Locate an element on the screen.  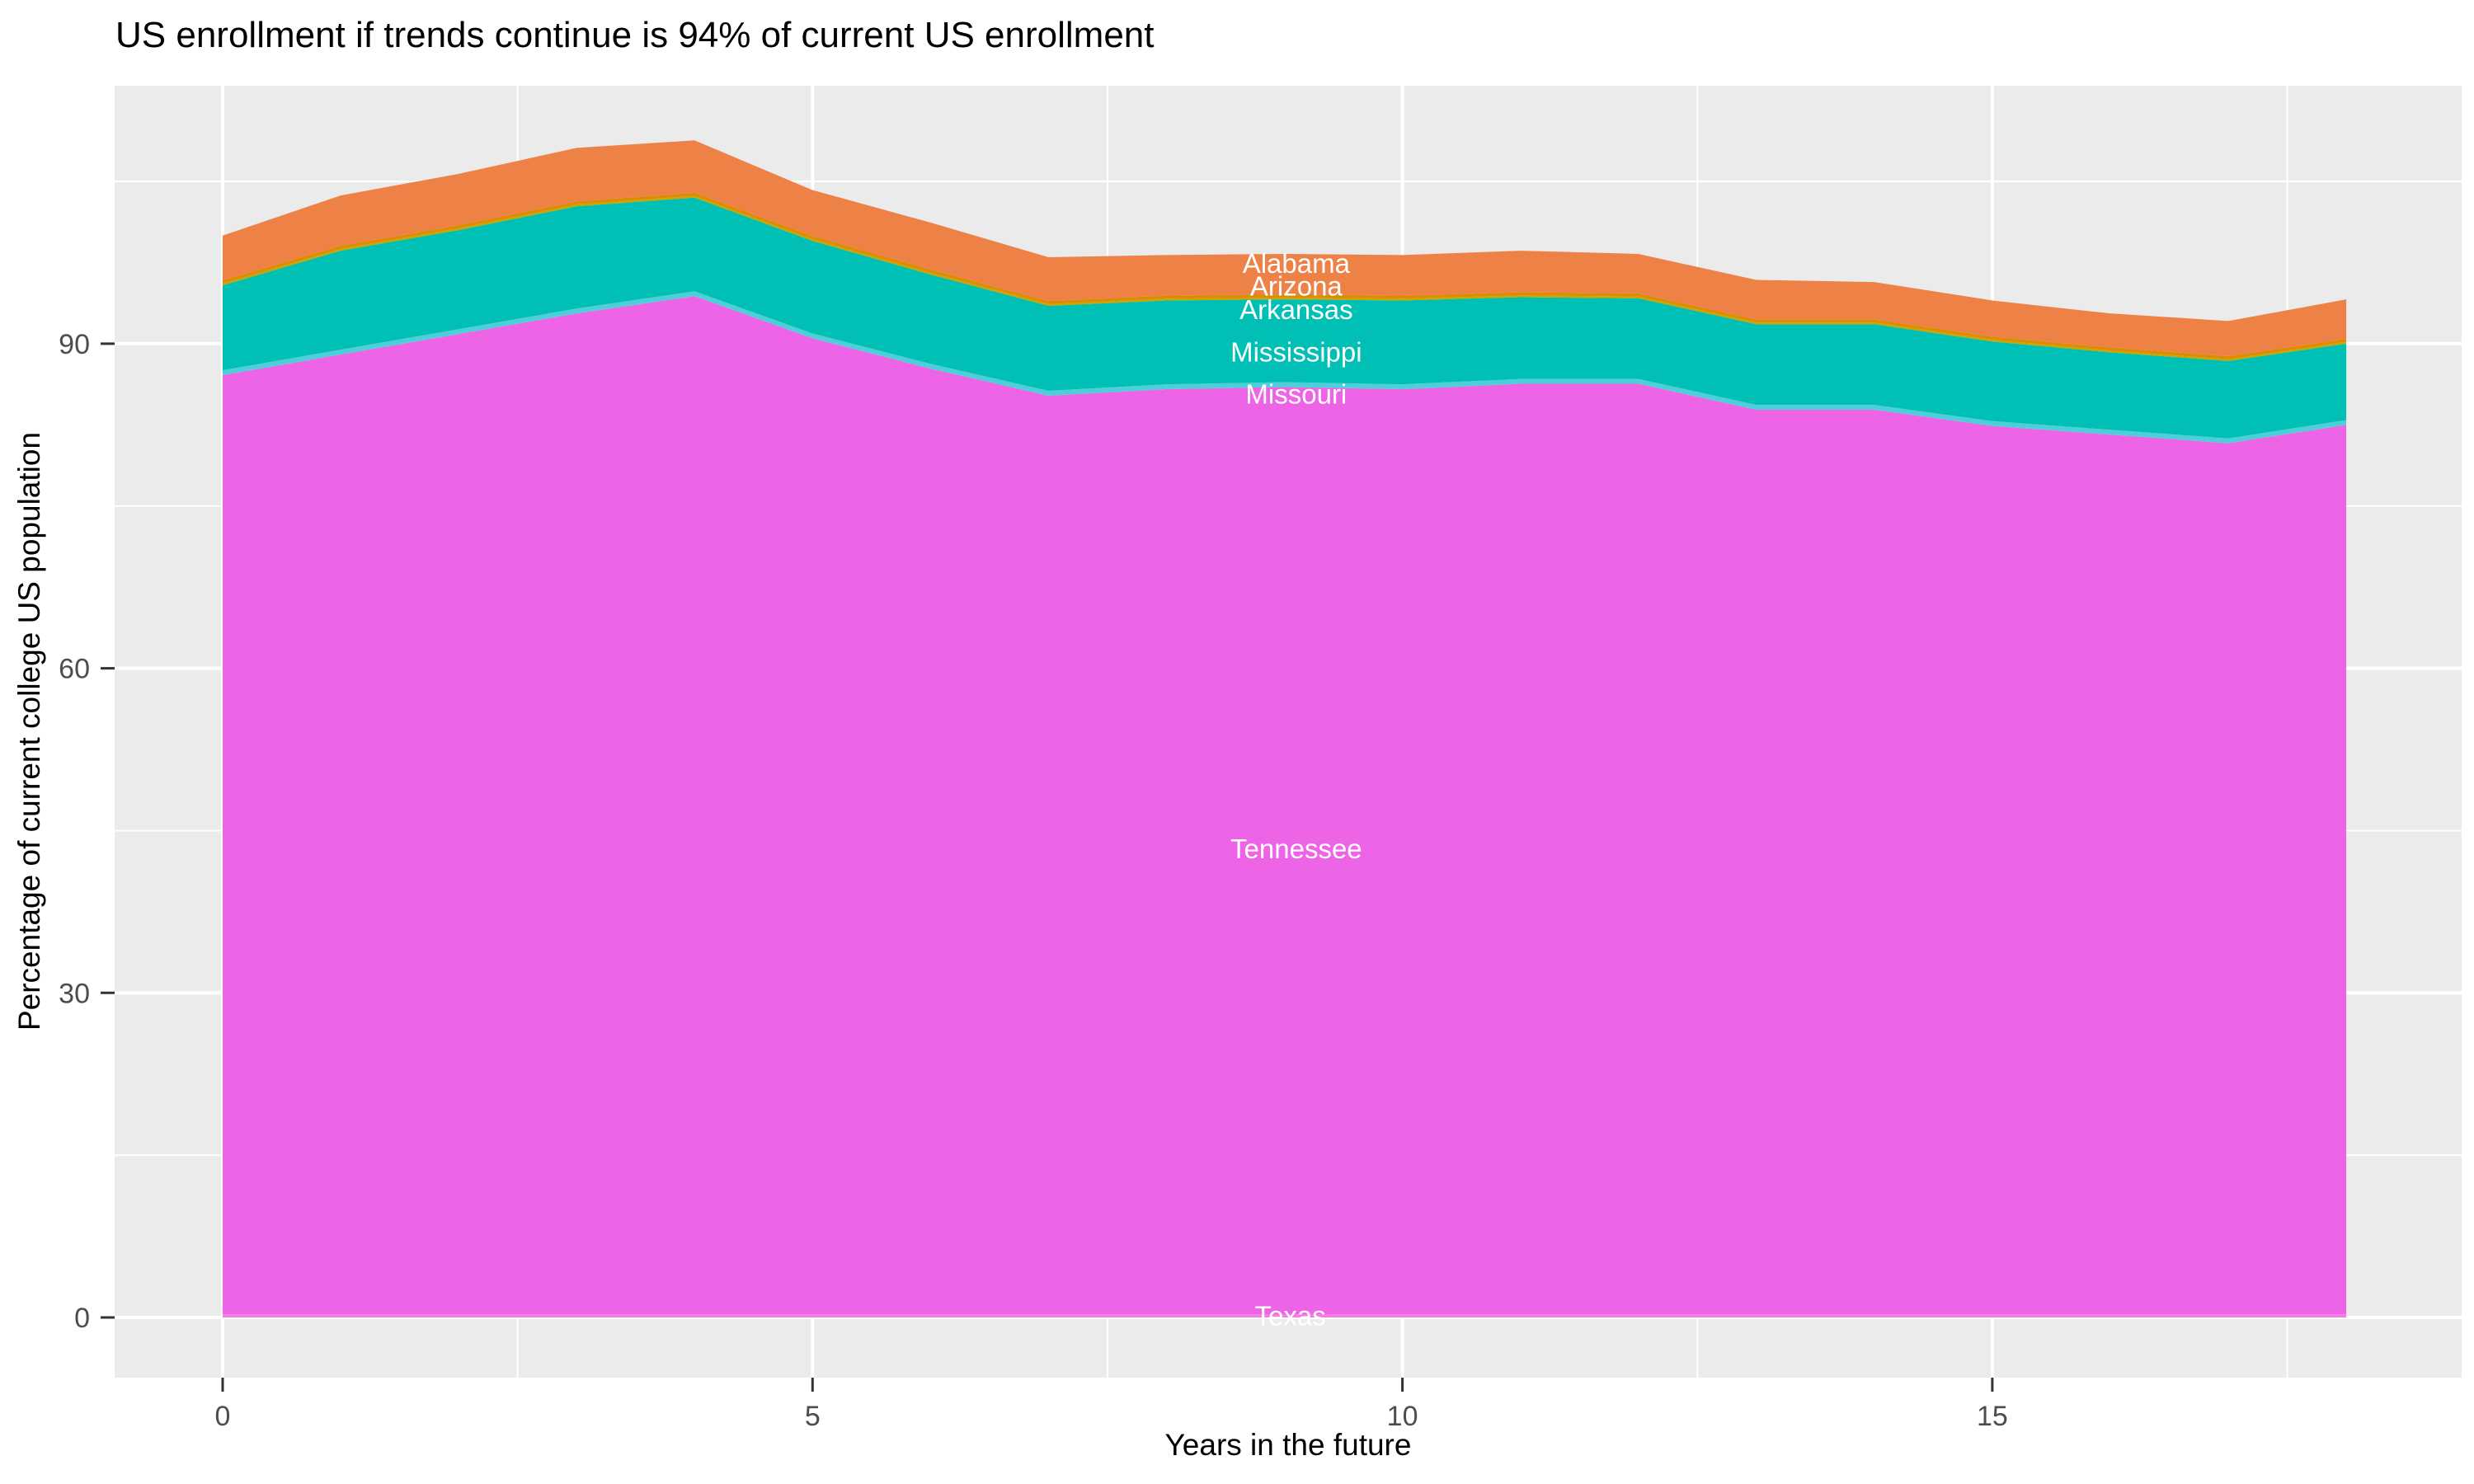
area-mississippi is located at coordinates (1285, 318).